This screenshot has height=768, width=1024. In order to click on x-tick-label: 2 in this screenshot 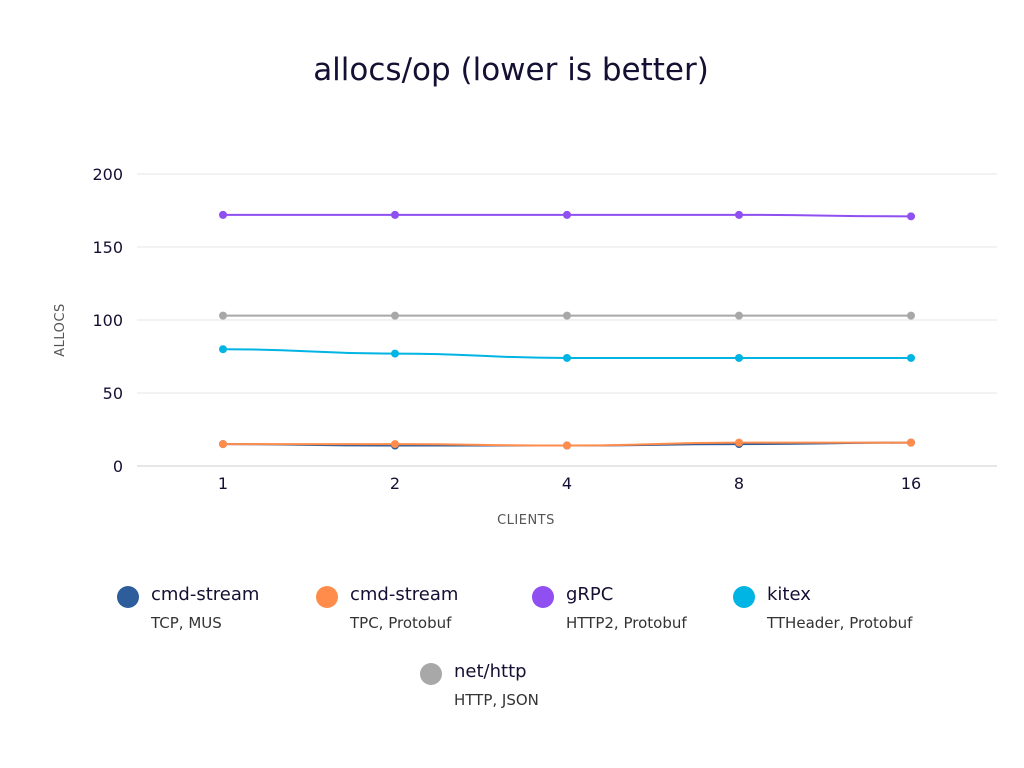, I will do `click(395, 483)`.